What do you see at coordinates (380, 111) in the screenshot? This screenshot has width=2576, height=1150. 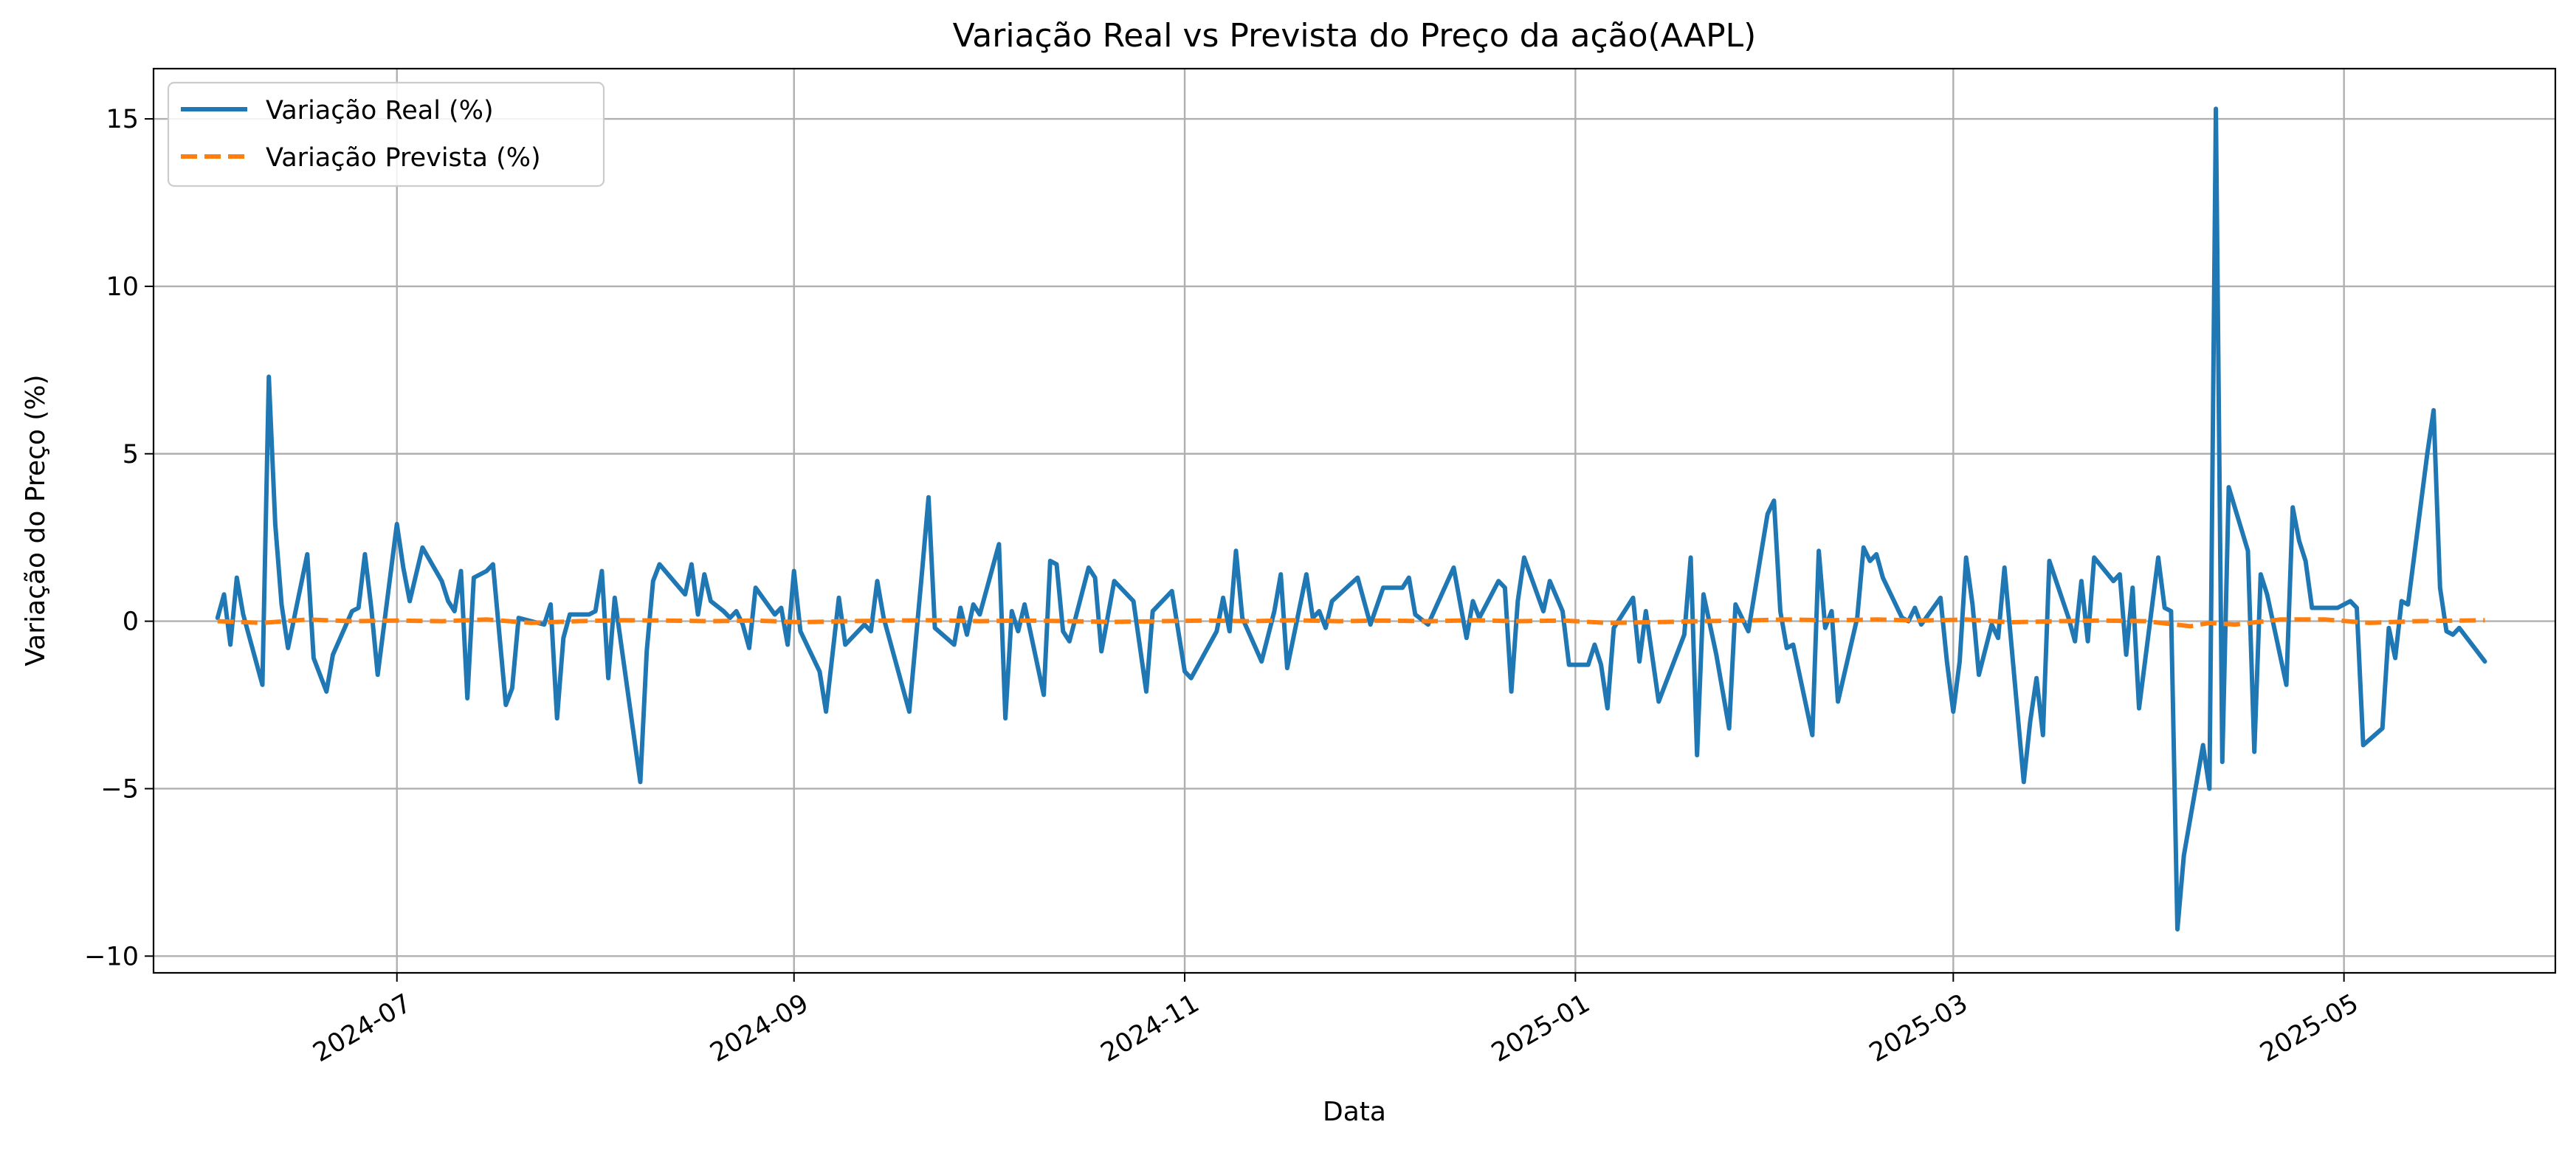 I see `legend-label-real: Variação Real (%)` at bounding box center [380, 111].